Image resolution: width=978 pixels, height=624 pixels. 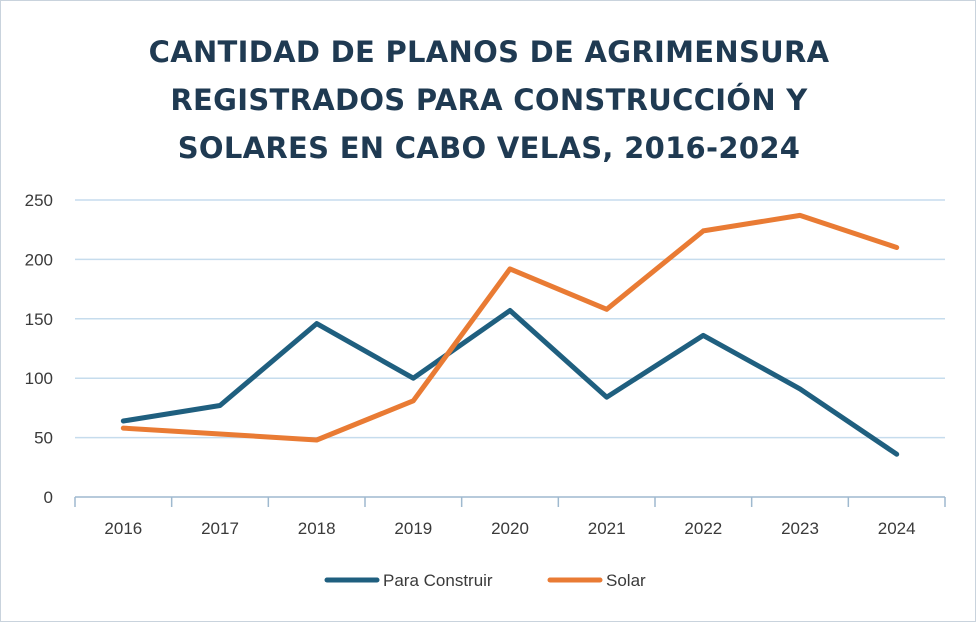 What do you see at coordinates (220, 528) in the screenshot?
I see `x-tick-label: 2017` at bounding box center [220, 528].